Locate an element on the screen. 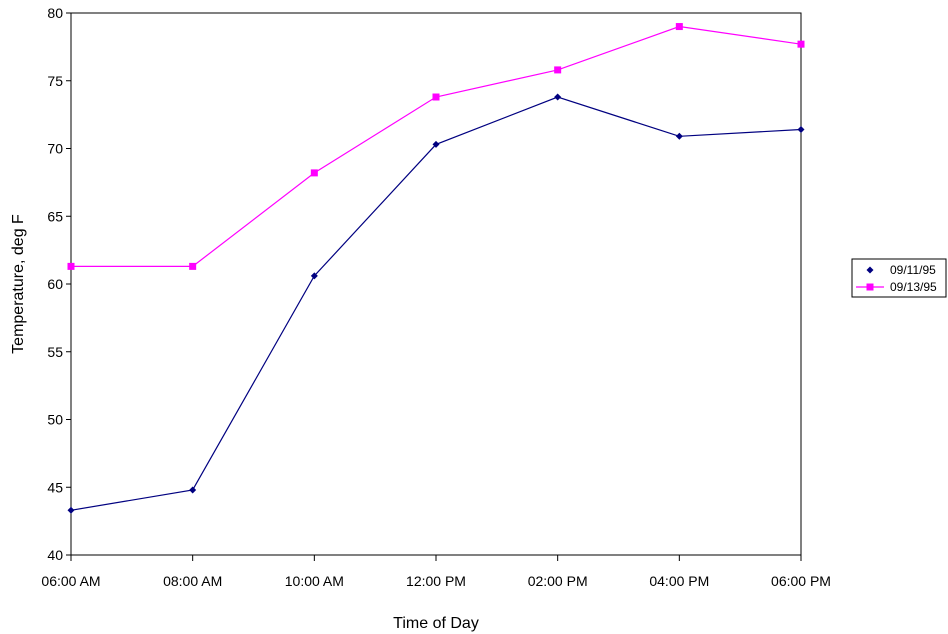  legend-label: 09/13/95 is located at coordinates (913, 287).